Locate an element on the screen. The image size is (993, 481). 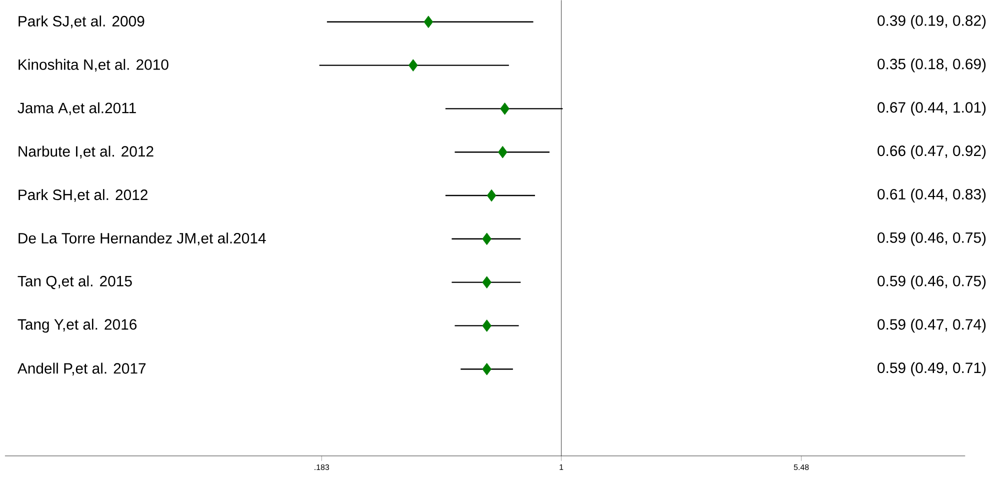
annotation: 0.59 (0.47, 0.74) is located at coordinates (932, 325).